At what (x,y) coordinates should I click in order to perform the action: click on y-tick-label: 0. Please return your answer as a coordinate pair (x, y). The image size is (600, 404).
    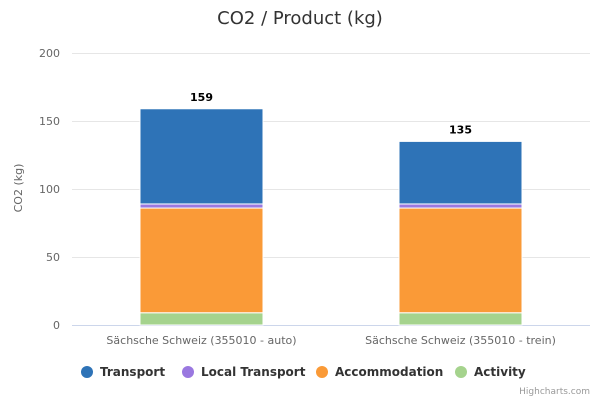
    Looking at the image, I should click on (56, 325).